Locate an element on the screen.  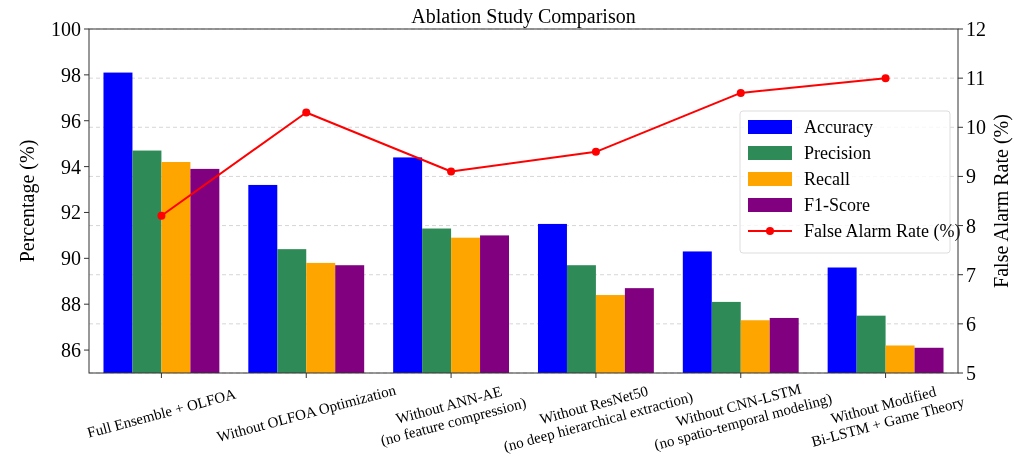
y2-tick-label: 8 is located at coordinates (971, 225).